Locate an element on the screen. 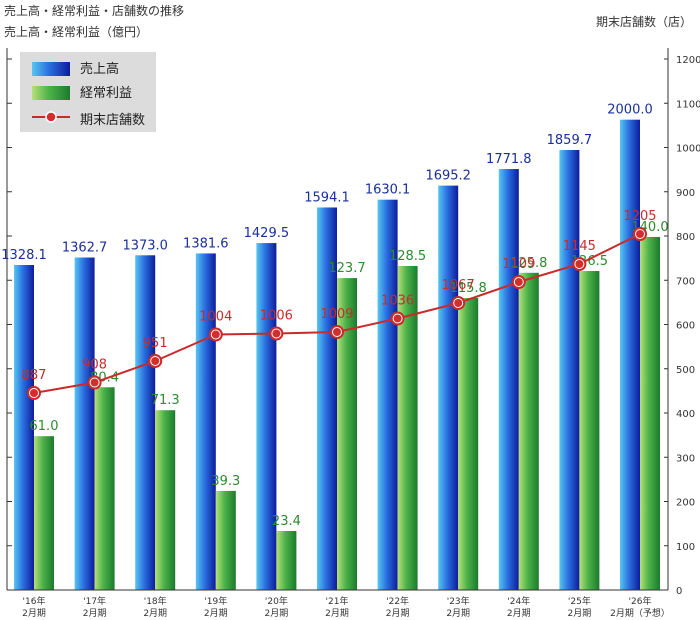 The height and width of the screenshot is (620, 700). stores-data-label: 1067 is located at coordinates (458, 285).